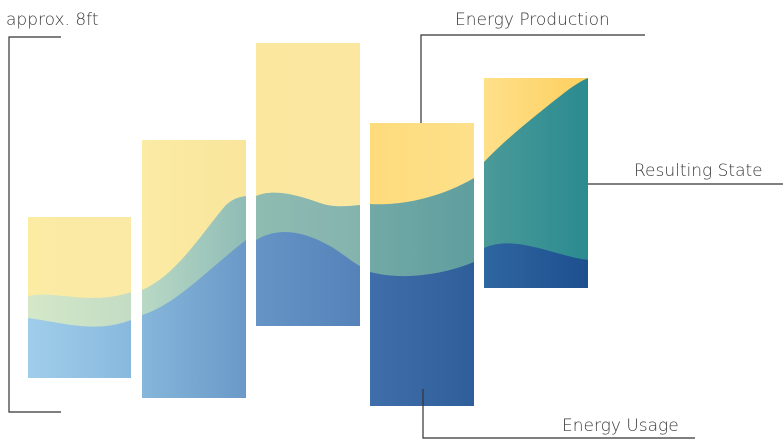  I want to click on panel-2-usage-band, so click(194, 319).